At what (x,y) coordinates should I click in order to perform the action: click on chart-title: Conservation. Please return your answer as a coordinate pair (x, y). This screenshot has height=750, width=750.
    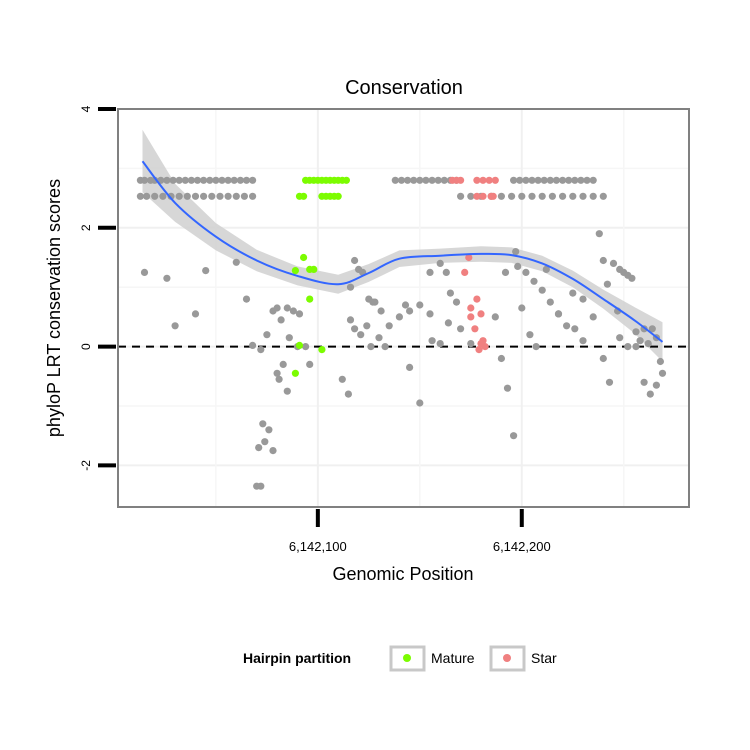
    Looking at the image, I should click on (404, 88).